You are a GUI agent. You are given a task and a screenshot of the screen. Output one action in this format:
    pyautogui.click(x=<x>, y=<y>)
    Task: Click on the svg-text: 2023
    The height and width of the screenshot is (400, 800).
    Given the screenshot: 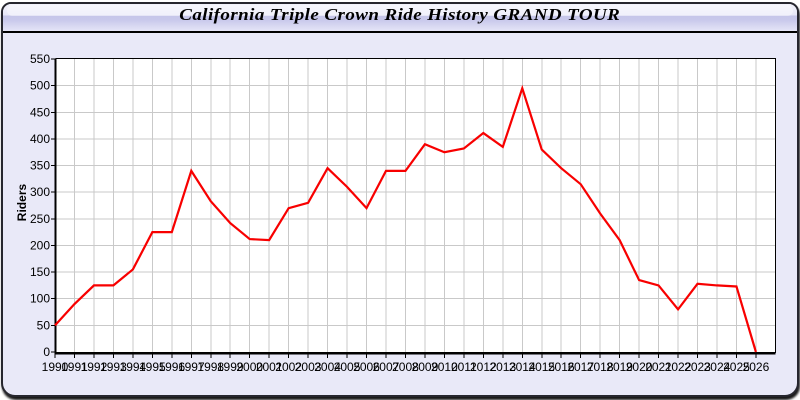 What is the action you would take?
    pyautogui.click(x=697, y=367)
    